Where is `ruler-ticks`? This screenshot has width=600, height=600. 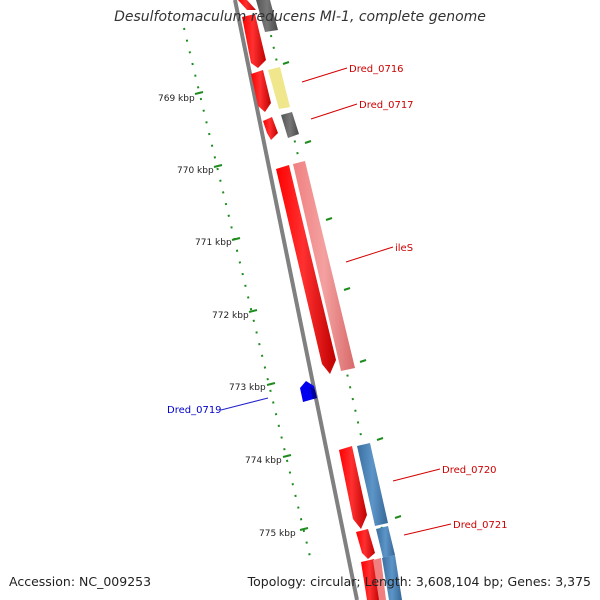 ruler-ticks is located at coordinates (251, 311).